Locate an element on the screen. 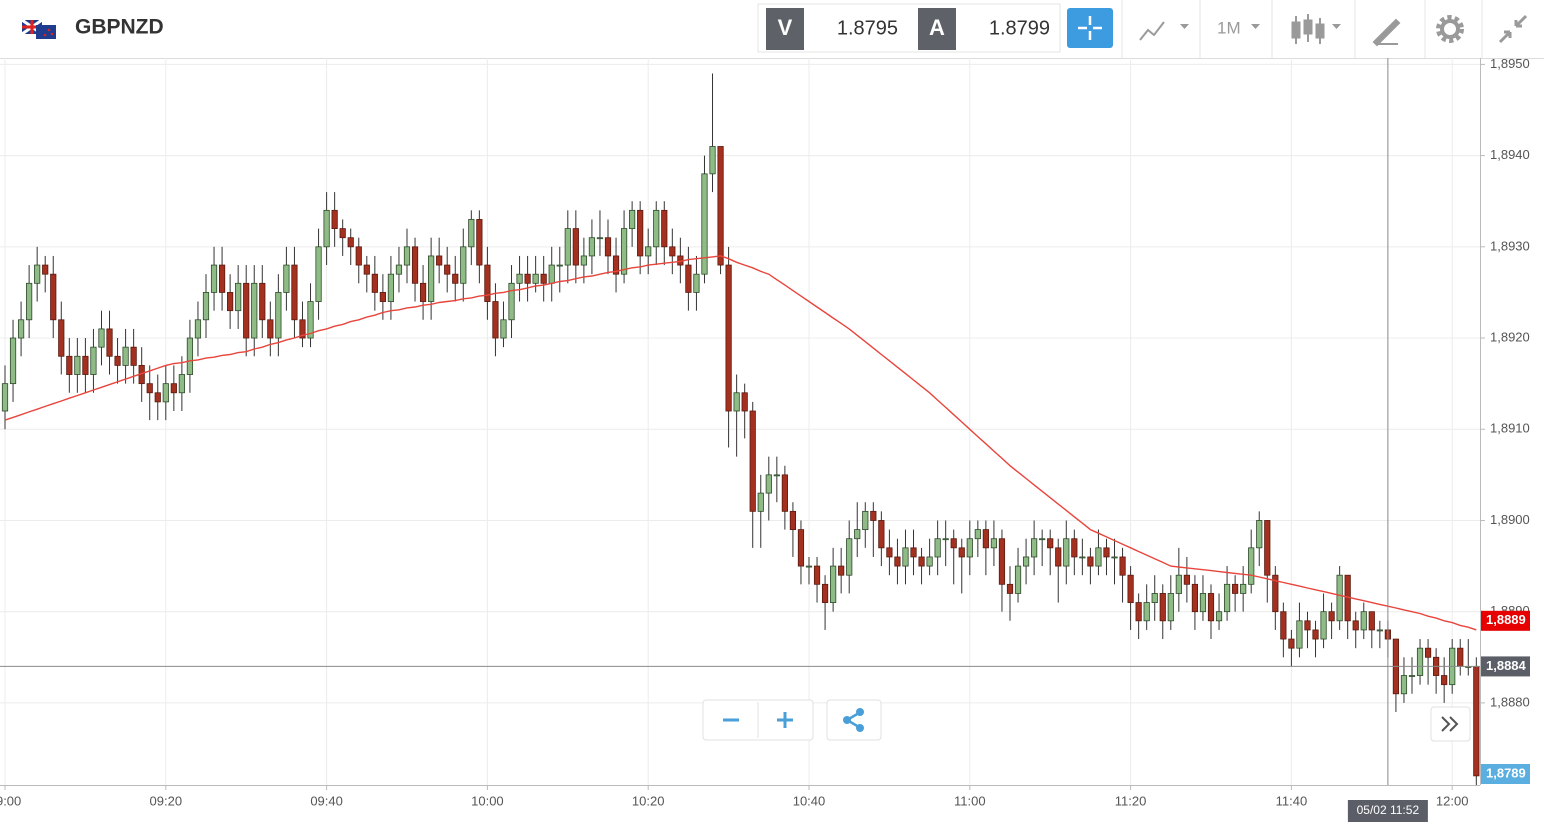  x-tick-label: 09:20 is located at coordinates (166, 800).